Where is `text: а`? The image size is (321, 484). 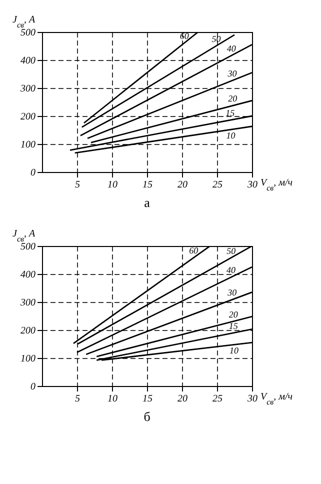 text: а is located at coordinates (147, 202).